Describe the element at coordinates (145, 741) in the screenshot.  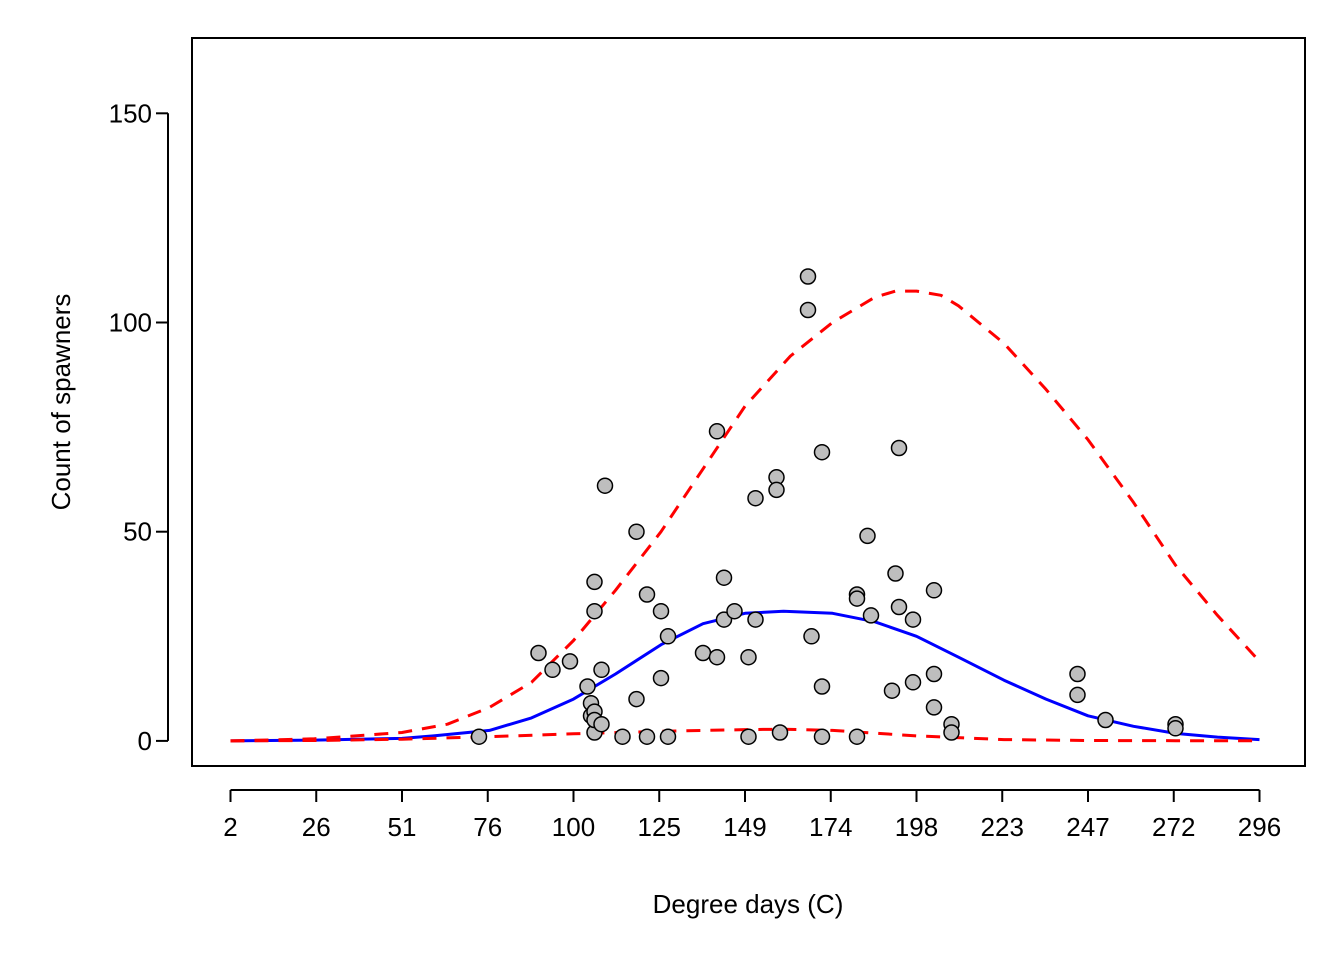
I see `y-tick-label: 0` at that location.